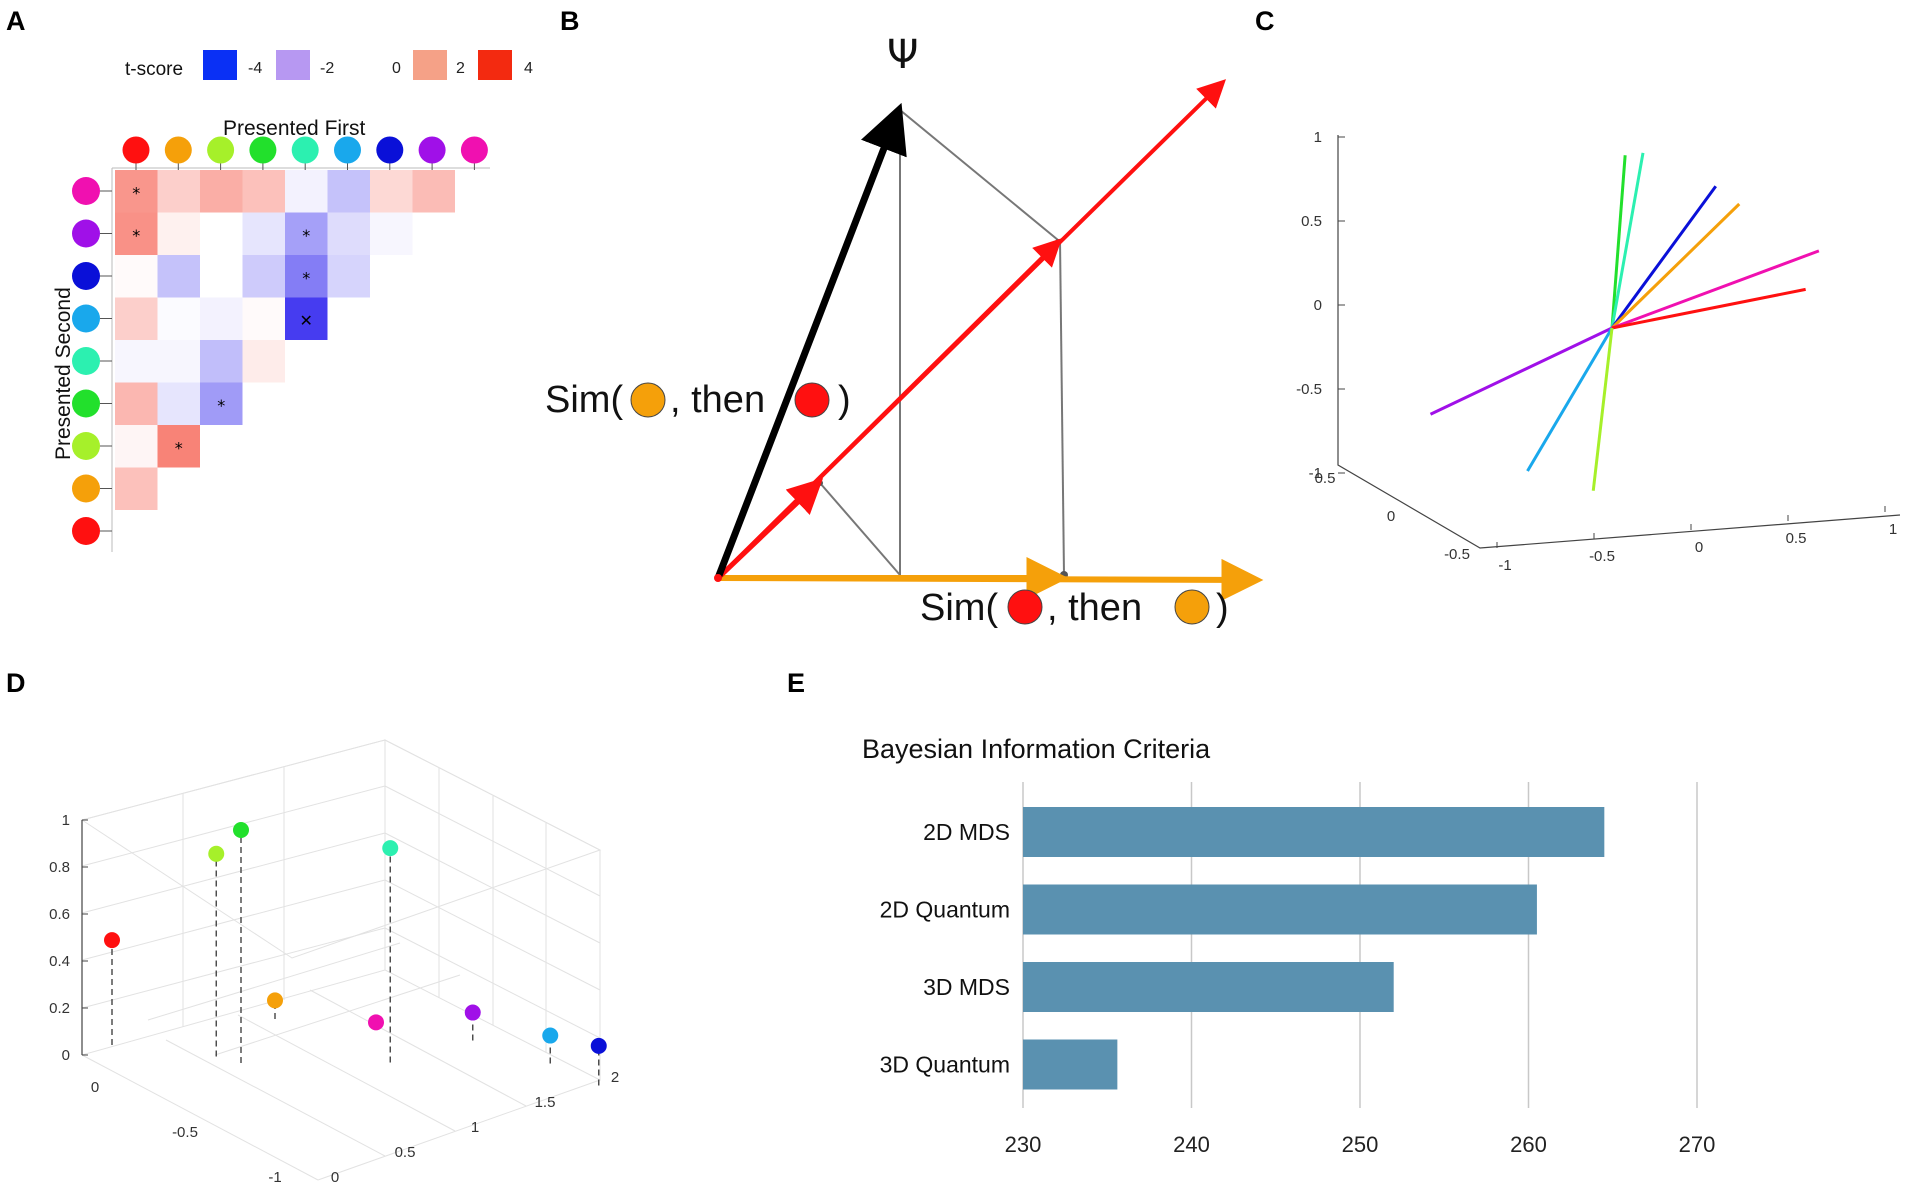  I want to click on red-small-vector, so click(770, 529).